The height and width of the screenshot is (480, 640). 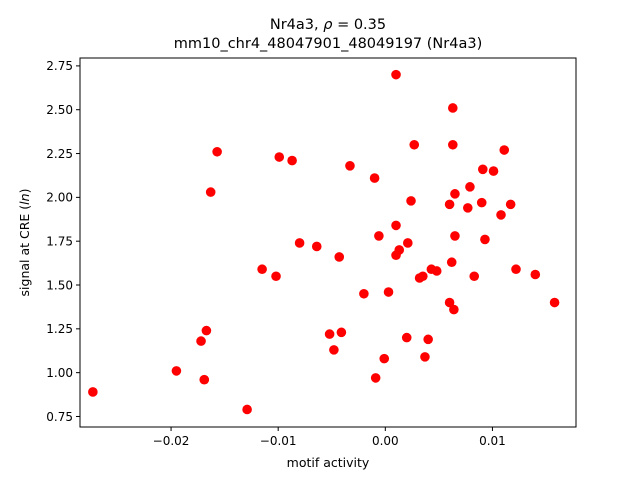 What do you see at coordinates (59, 241) in the screenshot?
I see `y-tick-label: 1.75` at bounding box center [59, 241].